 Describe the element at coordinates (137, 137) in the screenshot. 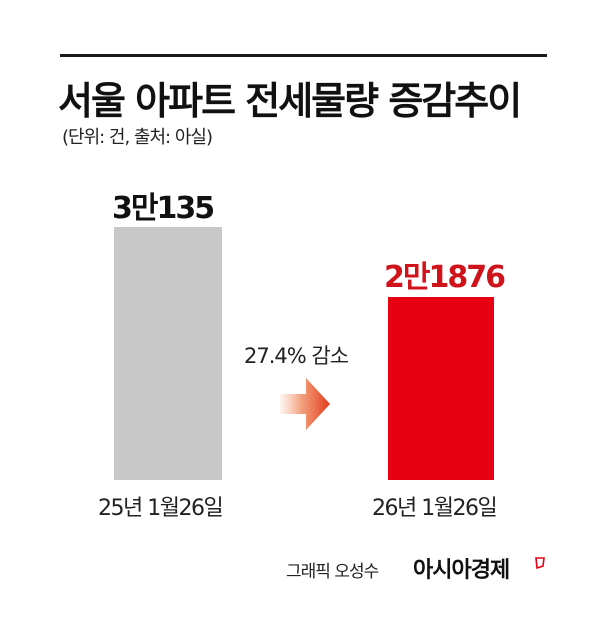

I see `chart-subtitle: (단위: 건, 출처: 아실)` at that location.